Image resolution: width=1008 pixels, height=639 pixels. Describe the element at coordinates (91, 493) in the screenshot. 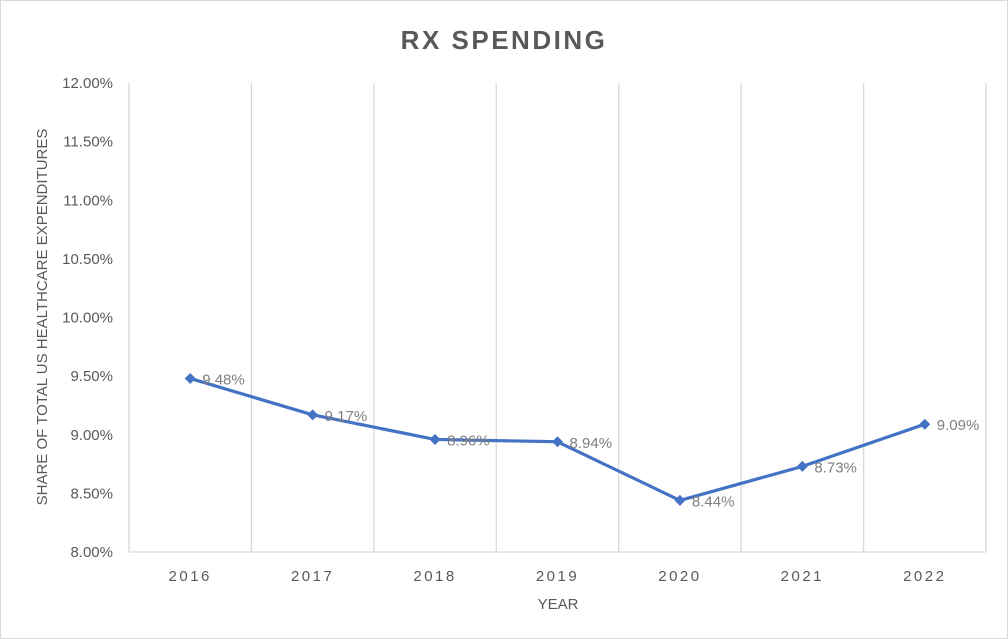

I see `y-tick-label: 8.50%` at that location.